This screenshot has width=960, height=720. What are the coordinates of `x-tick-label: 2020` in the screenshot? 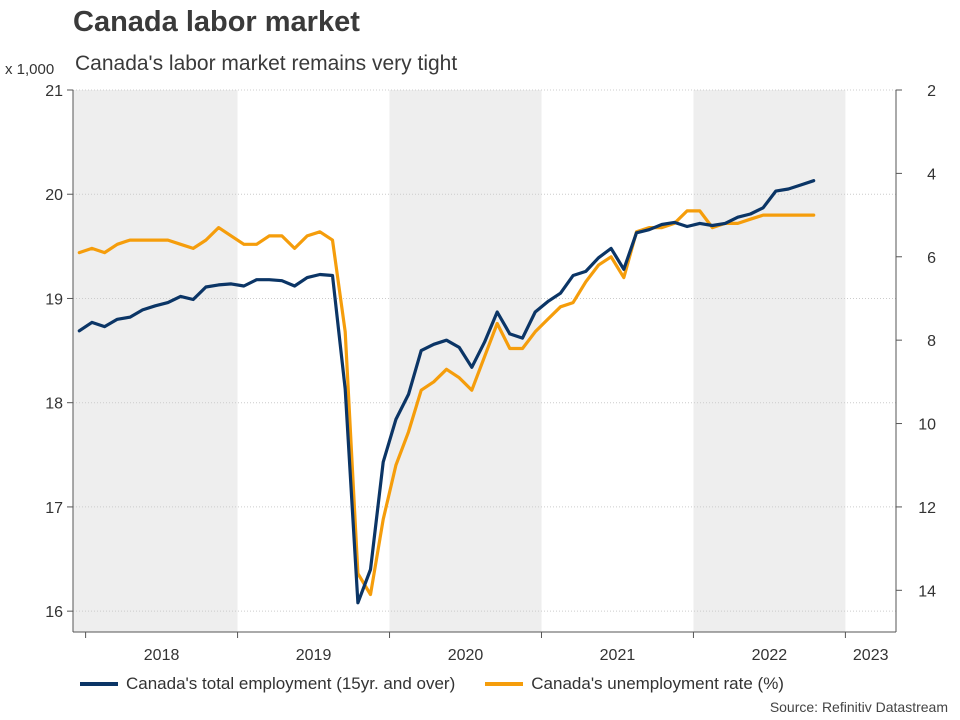 It's located at (466, 655).